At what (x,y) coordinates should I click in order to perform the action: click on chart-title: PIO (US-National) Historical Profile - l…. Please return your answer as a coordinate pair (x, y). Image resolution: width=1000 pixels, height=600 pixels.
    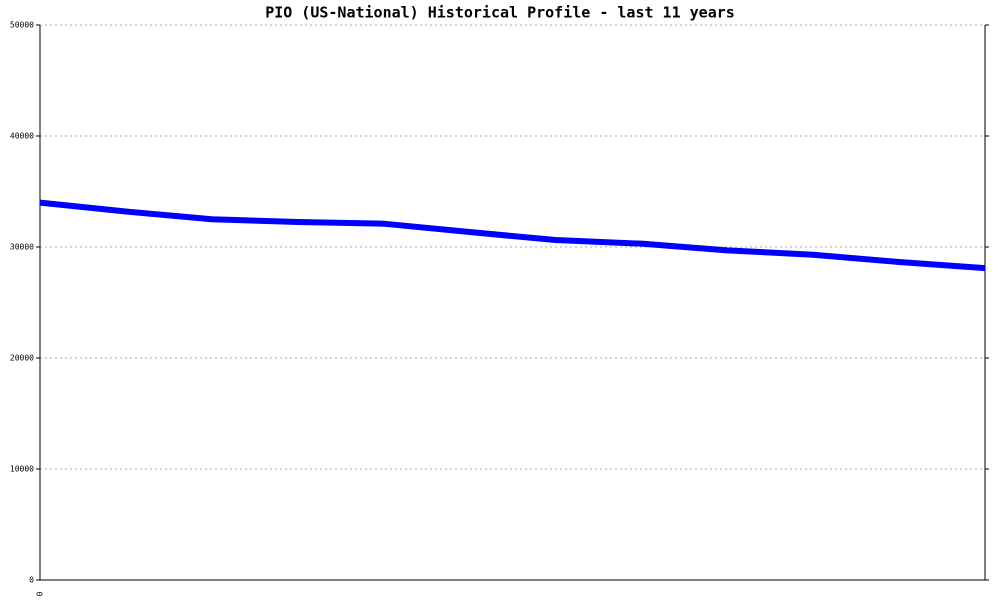
    Looking at the image, I should click on (500, 13).